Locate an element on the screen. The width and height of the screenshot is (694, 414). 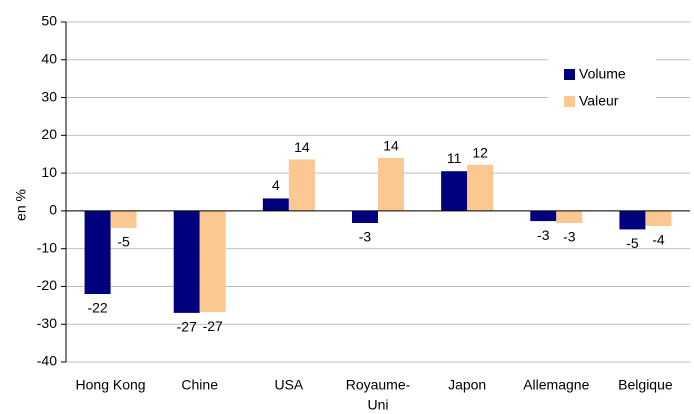
legend-label: Volume is located at coordinates (602, 74).